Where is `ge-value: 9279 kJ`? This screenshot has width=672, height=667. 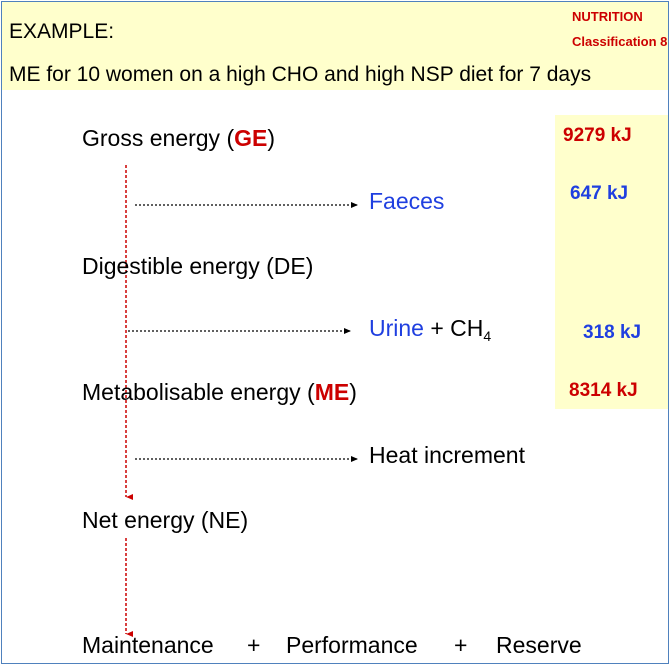 ge-value: 9279 kJ is located at coordinates (597, 135).